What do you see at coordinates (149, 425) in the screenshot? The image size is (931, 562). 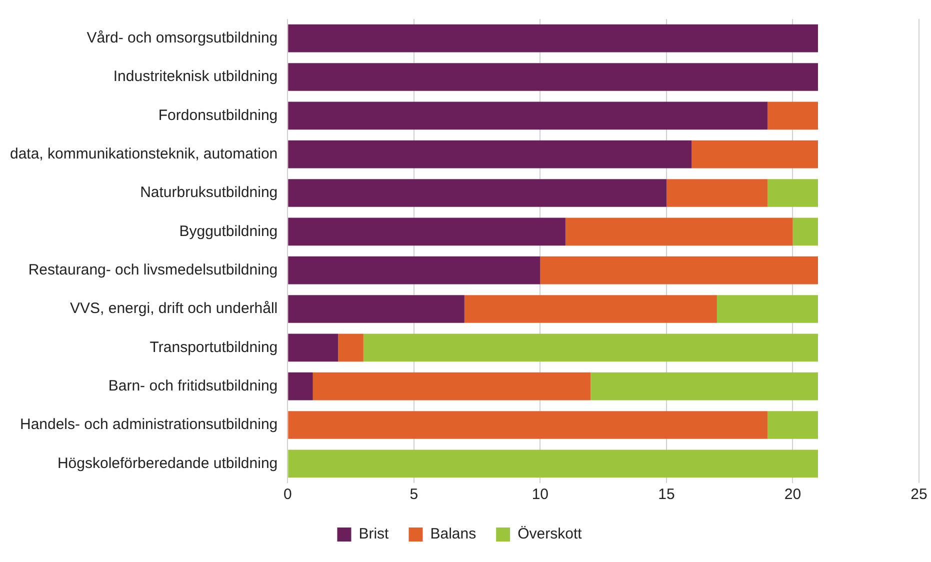 I see `y-tick-label: Handels- och administrationsutbildning` at bounding box center [149, 425].